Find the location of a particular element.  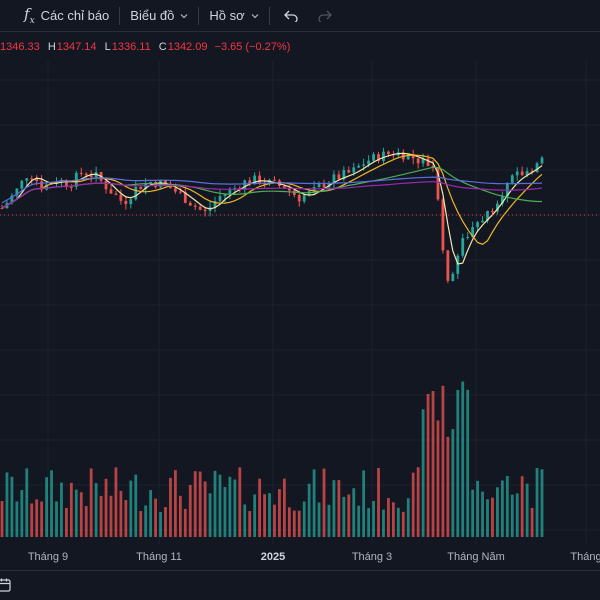

xaxis-label: Tháng 3 is located at coordinates (372, 557).